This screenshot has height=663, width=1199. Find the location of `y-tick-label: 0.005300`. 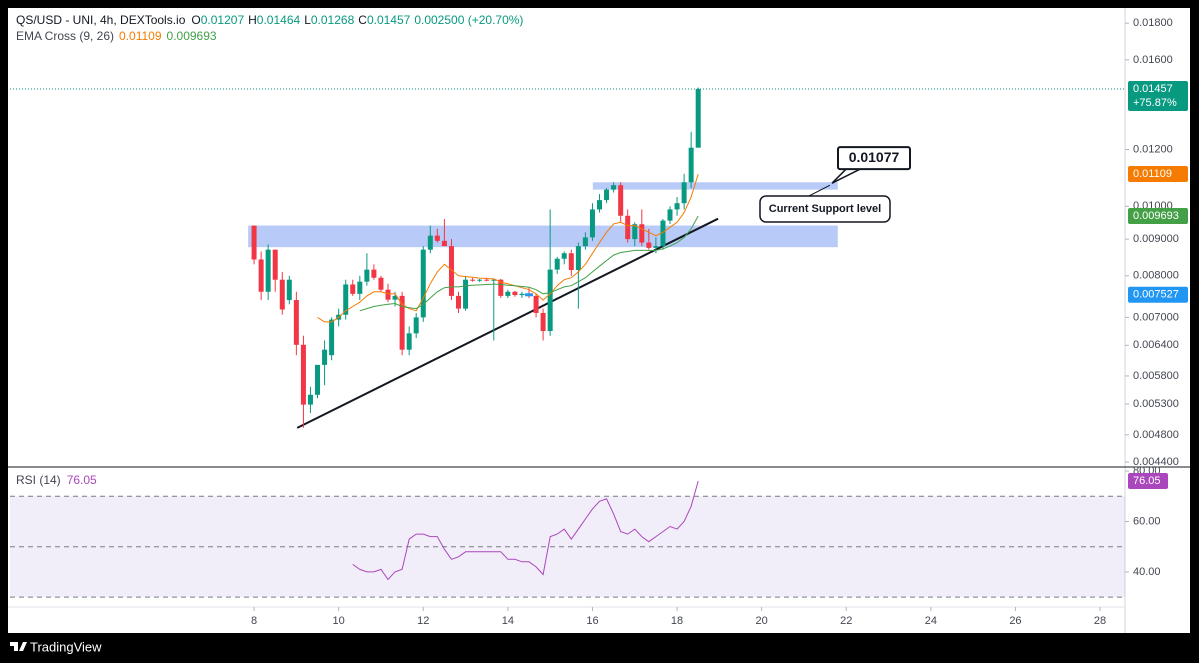

y-tick-label: 0.005300 is located at coordinates (1156, 404).